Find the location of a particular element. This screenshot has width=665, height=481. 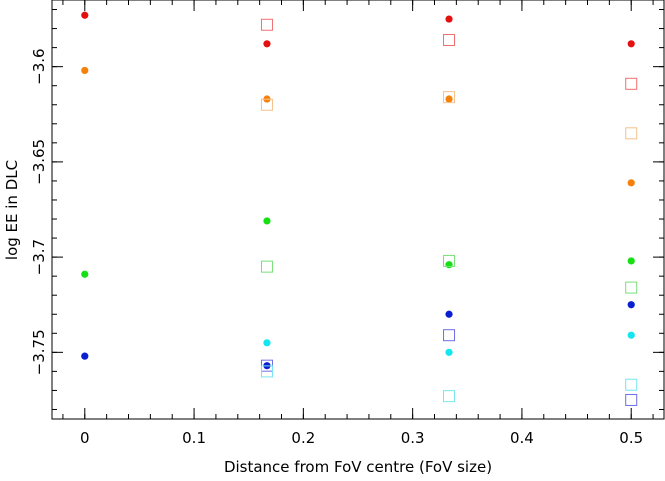

y-tick-label: −3.6 is located at coordinates (39, 66).